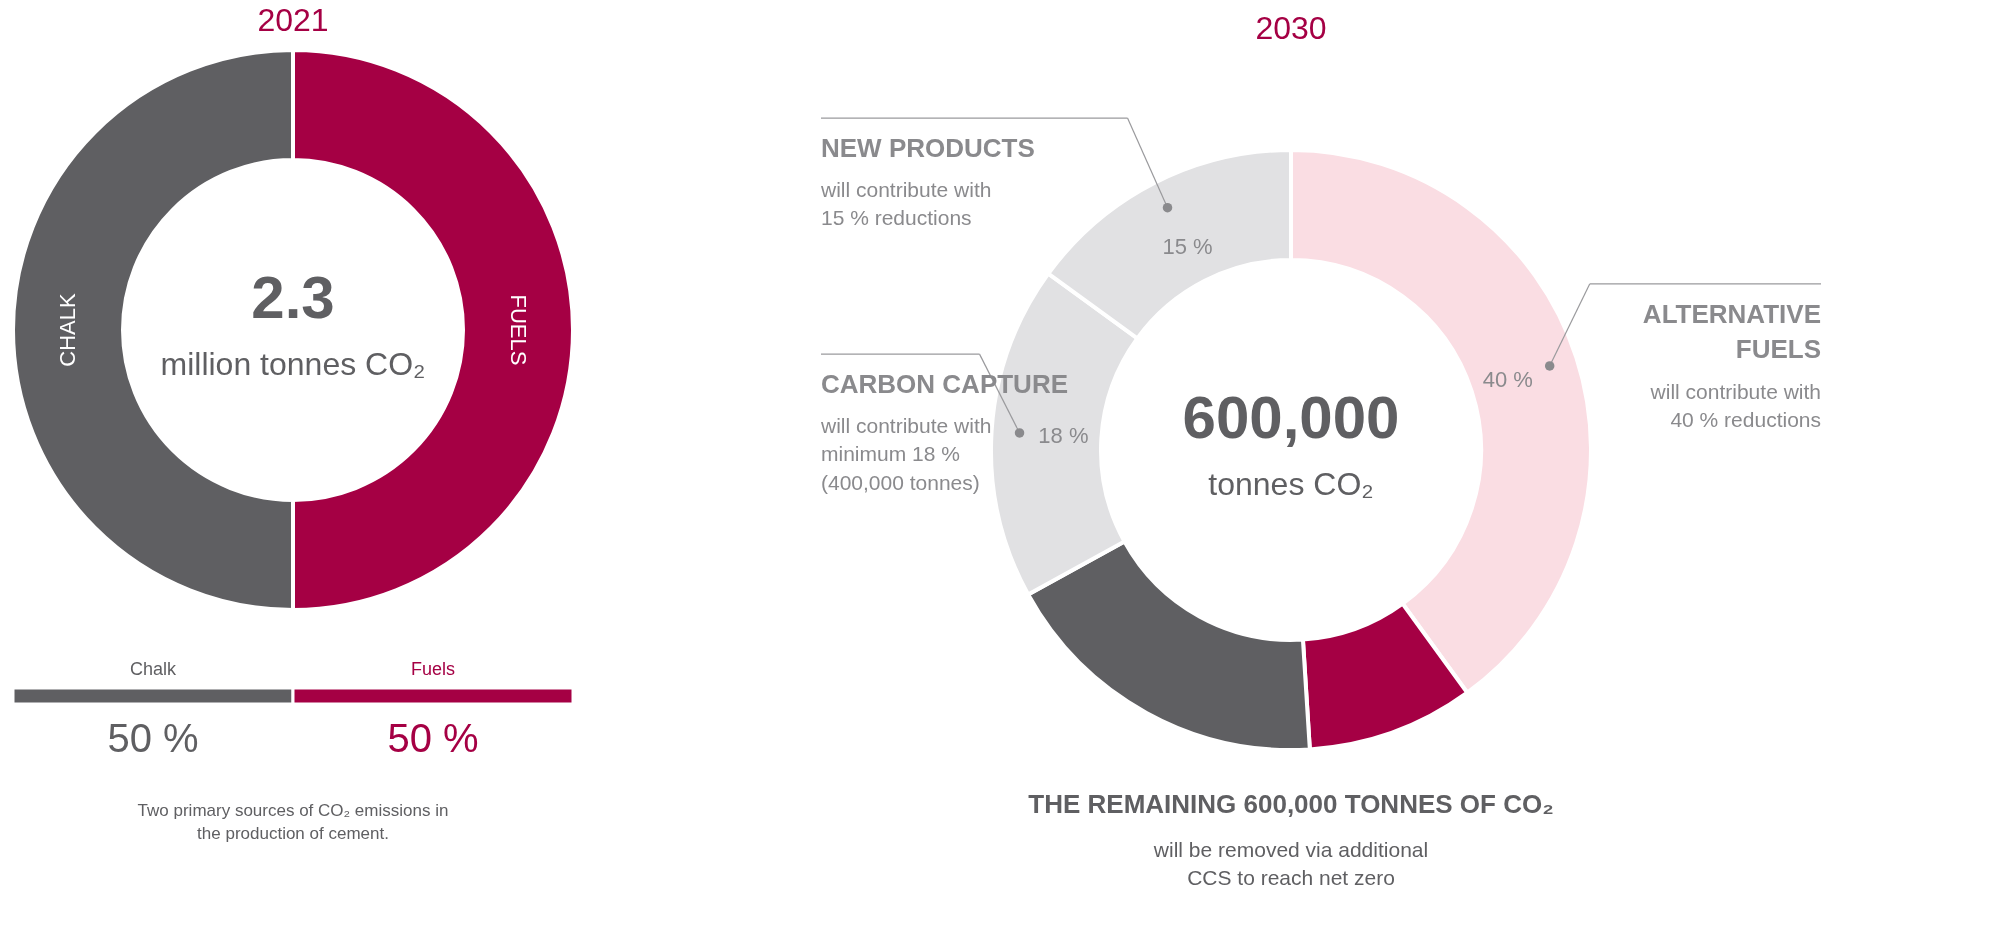 Image resolution: width=2009 pixels, height=952 pixels. Describe the element at coordinates (293, 297) in the screenshot. I see `text: 2.3` at that location.